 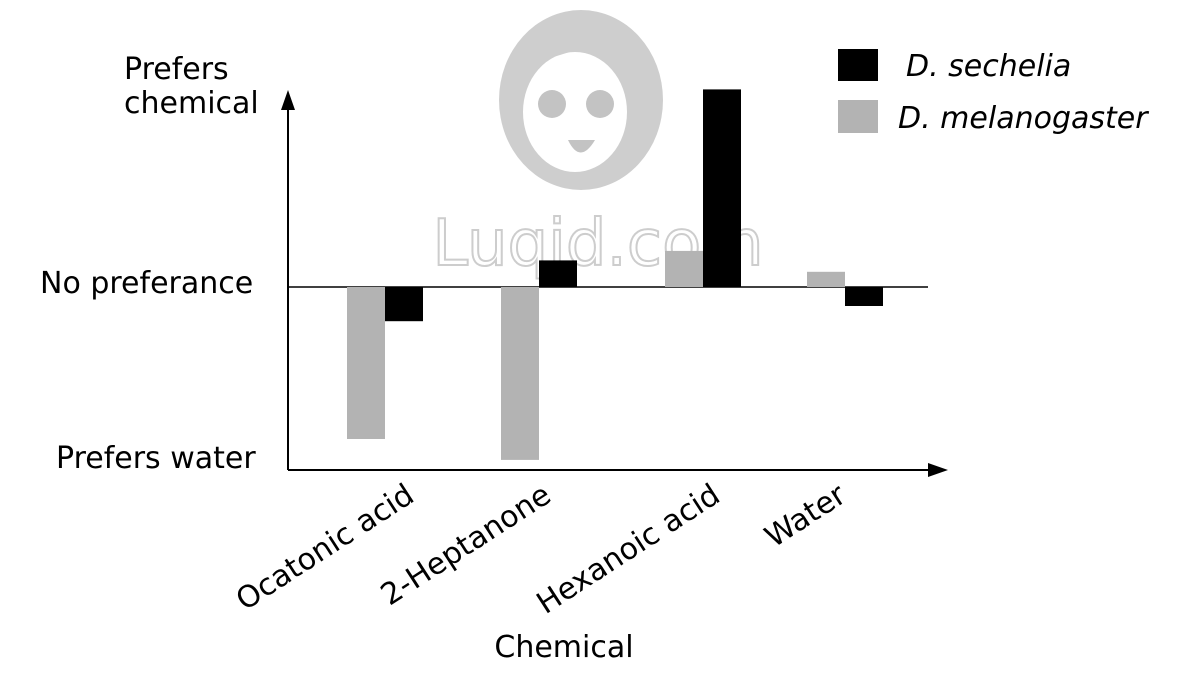 What do you see at coordinates (191, 103) in the screenshot?
I see `y-tick-label-top-2: chemical` at bounding box center [191, 103].